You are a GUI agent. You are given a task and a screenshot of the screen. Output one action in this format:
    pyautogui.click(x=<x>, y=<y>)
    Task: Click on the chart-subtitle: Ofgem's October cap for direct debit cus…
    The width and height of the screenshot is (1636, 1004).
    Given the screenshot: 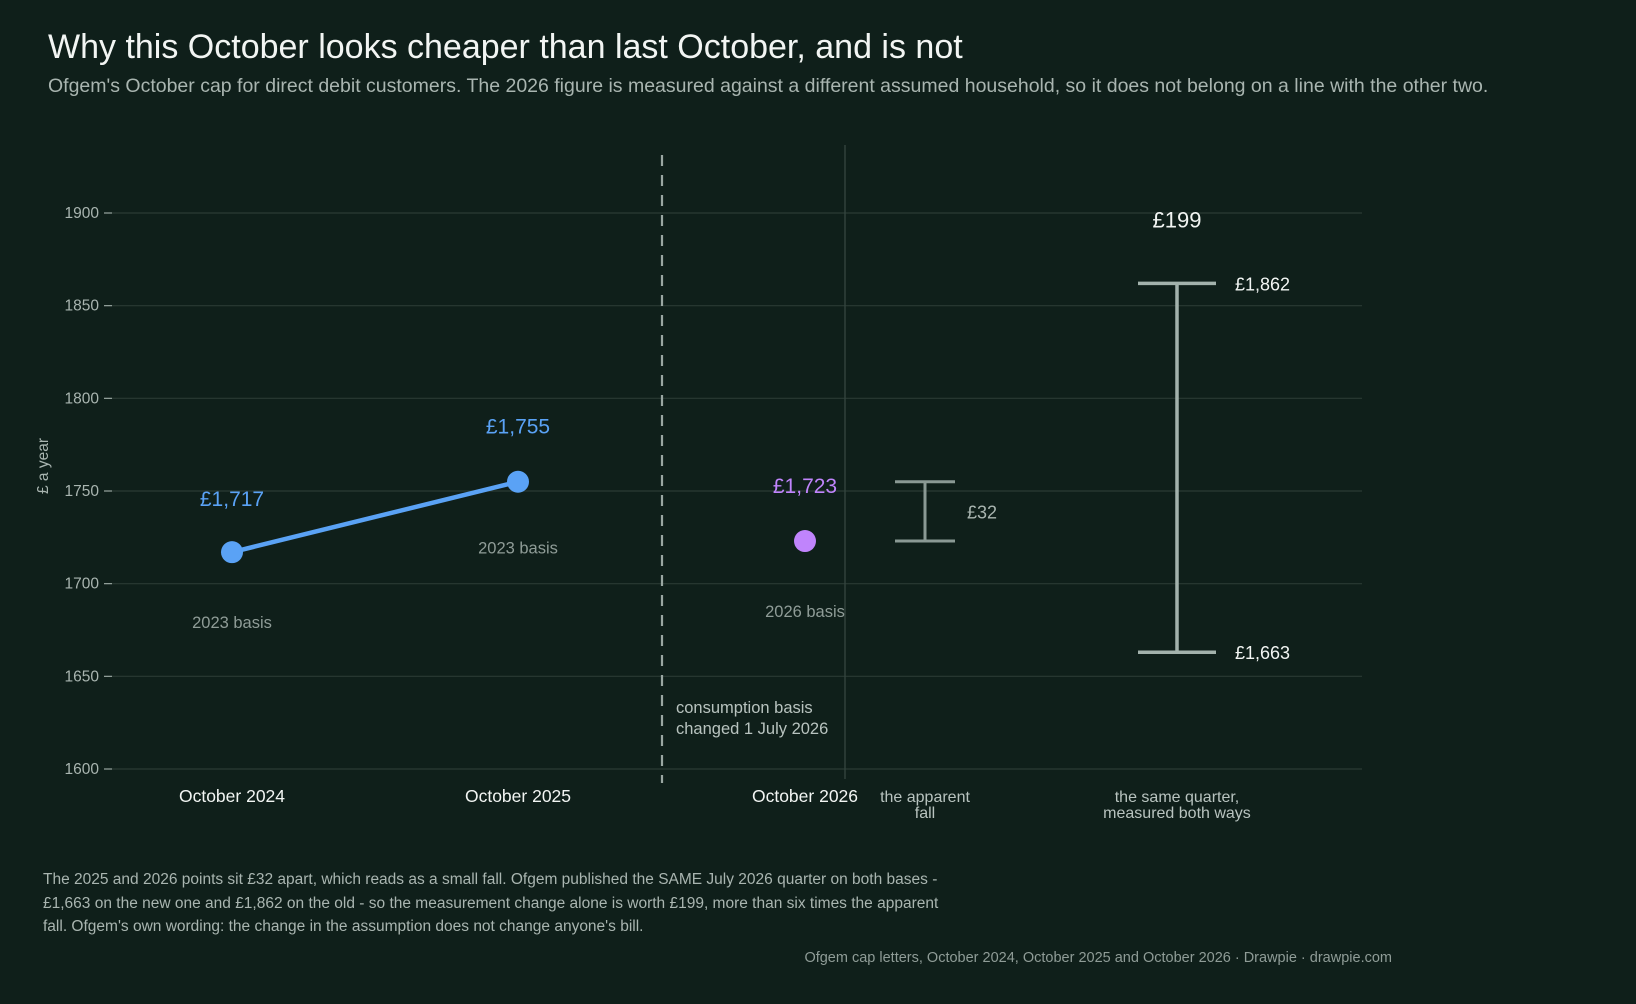 What is the action you would take?
    pyautogui.click(x=768, y=86)
    